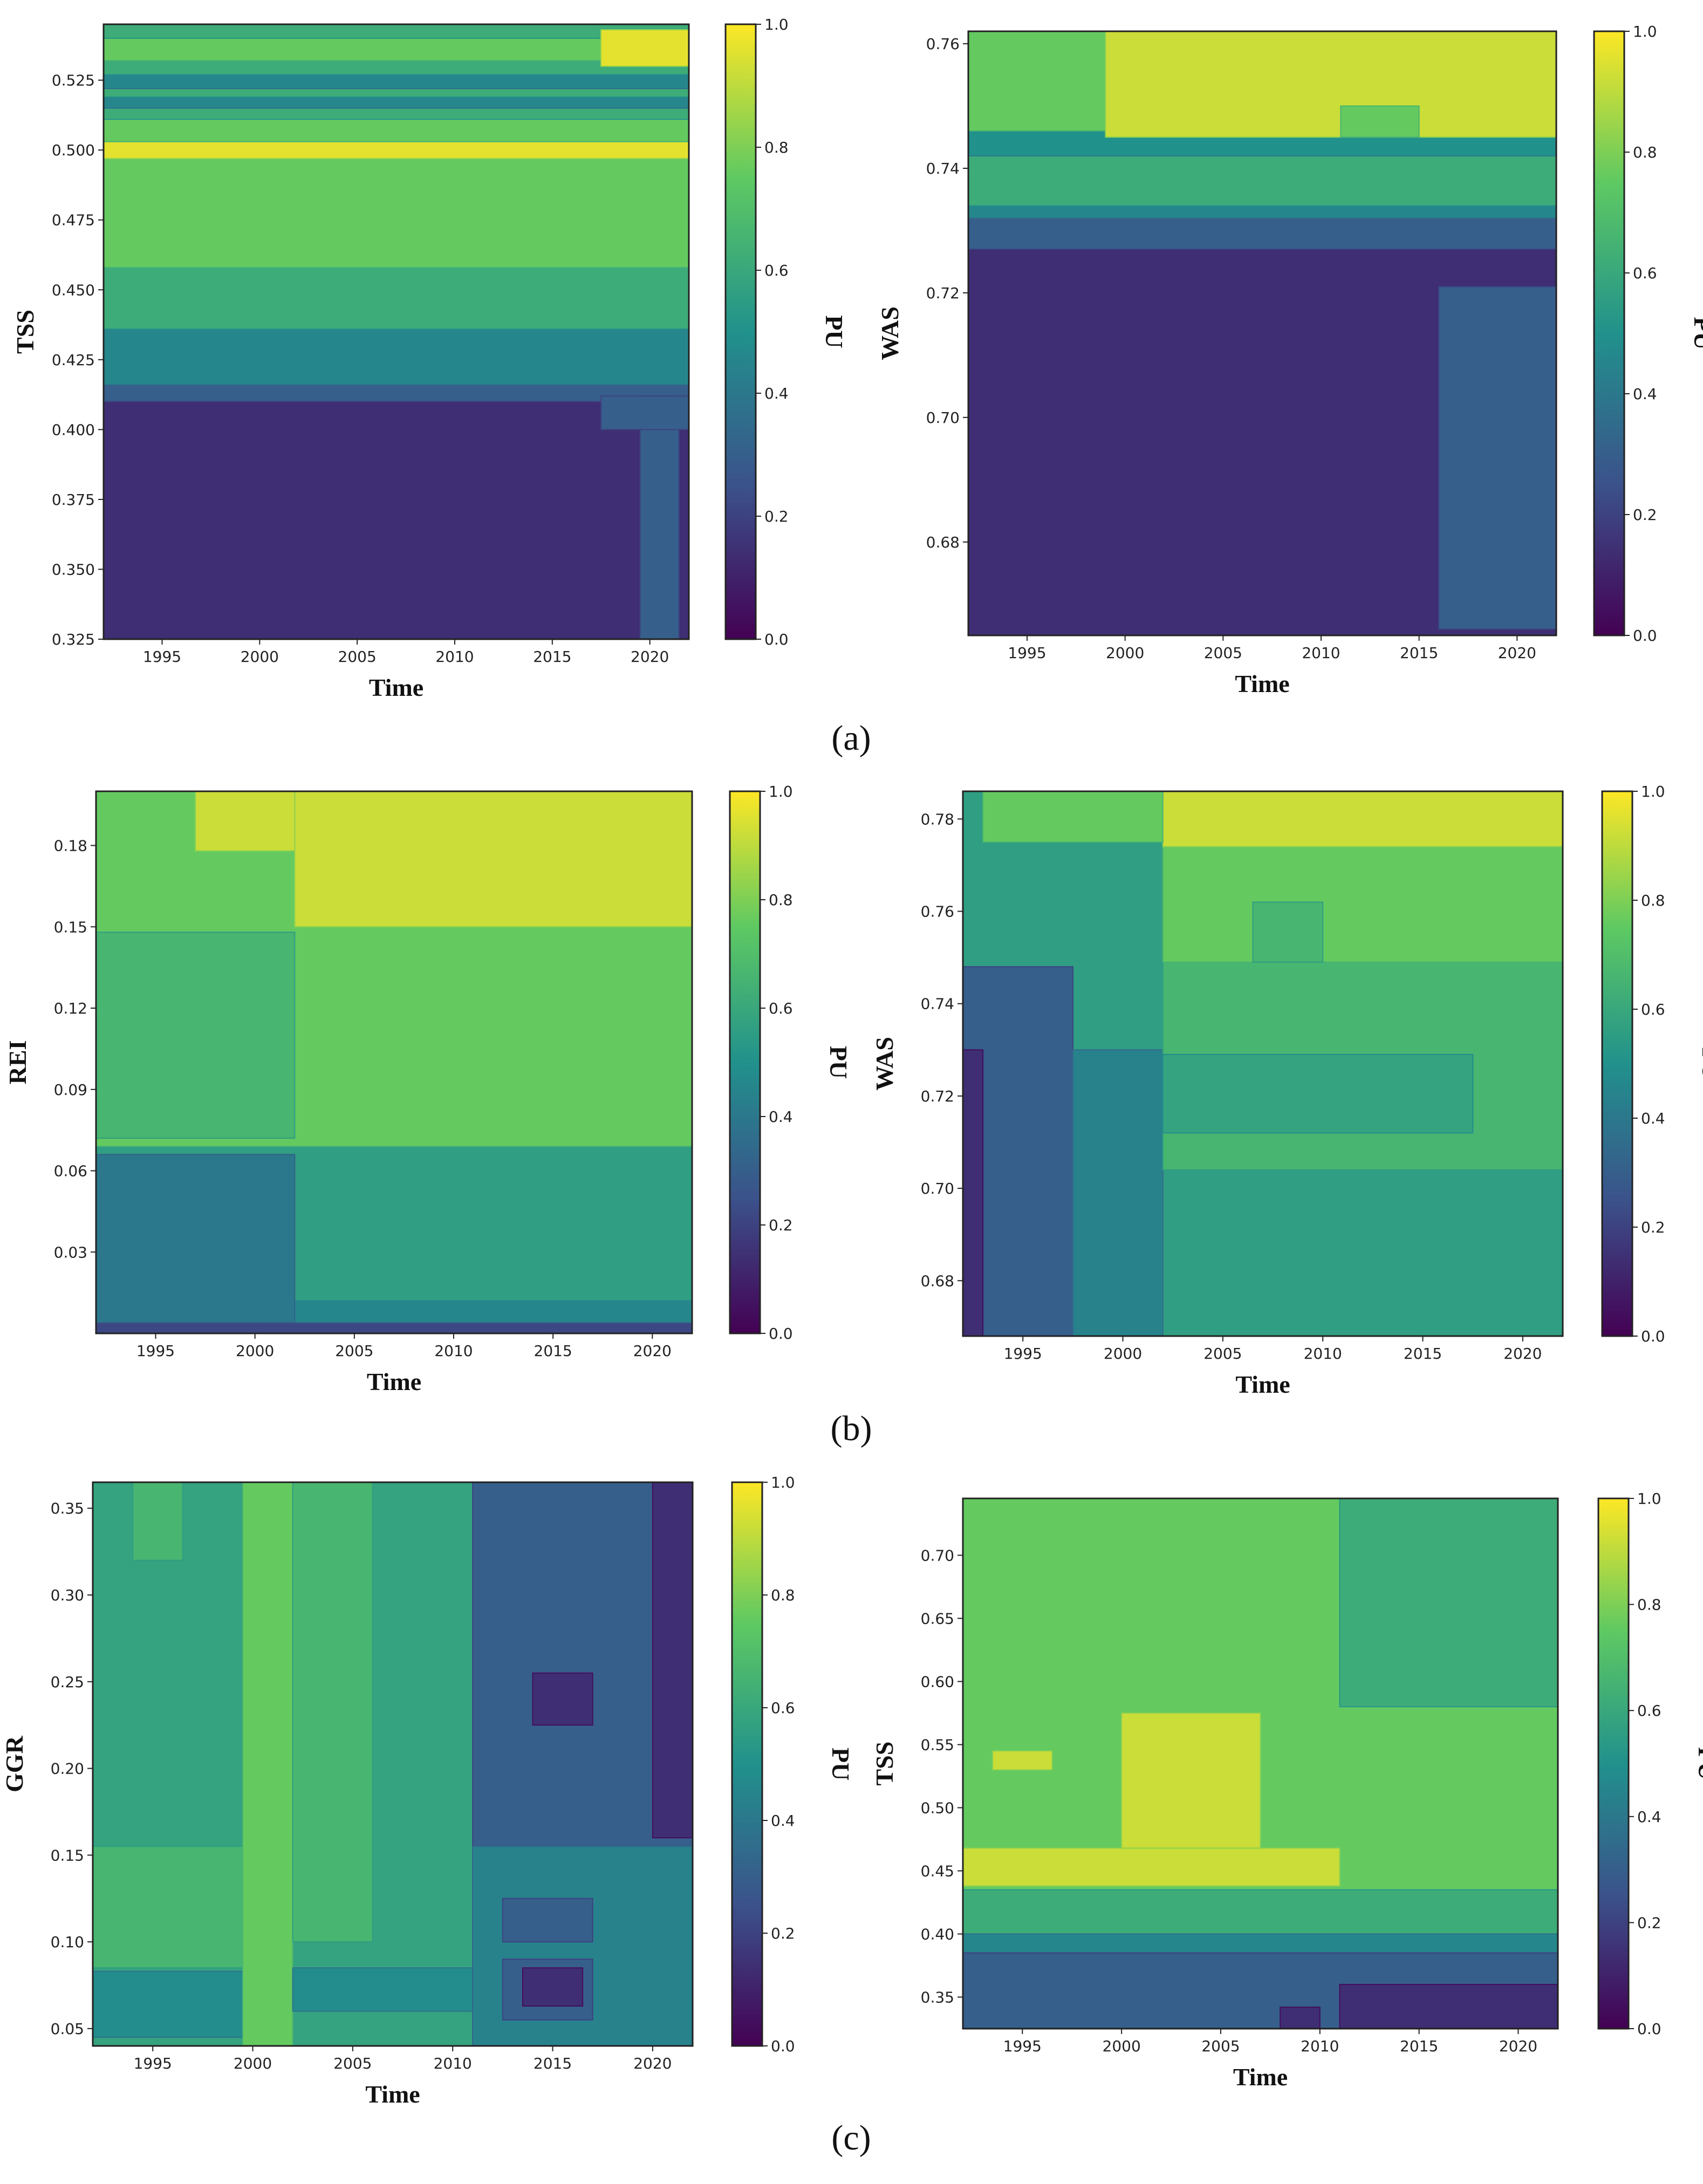  What do you see at coordinates (937, 1618) in the screenshot?
I see `y-tick-label: 0.65` at bounding box center [937, 1618].